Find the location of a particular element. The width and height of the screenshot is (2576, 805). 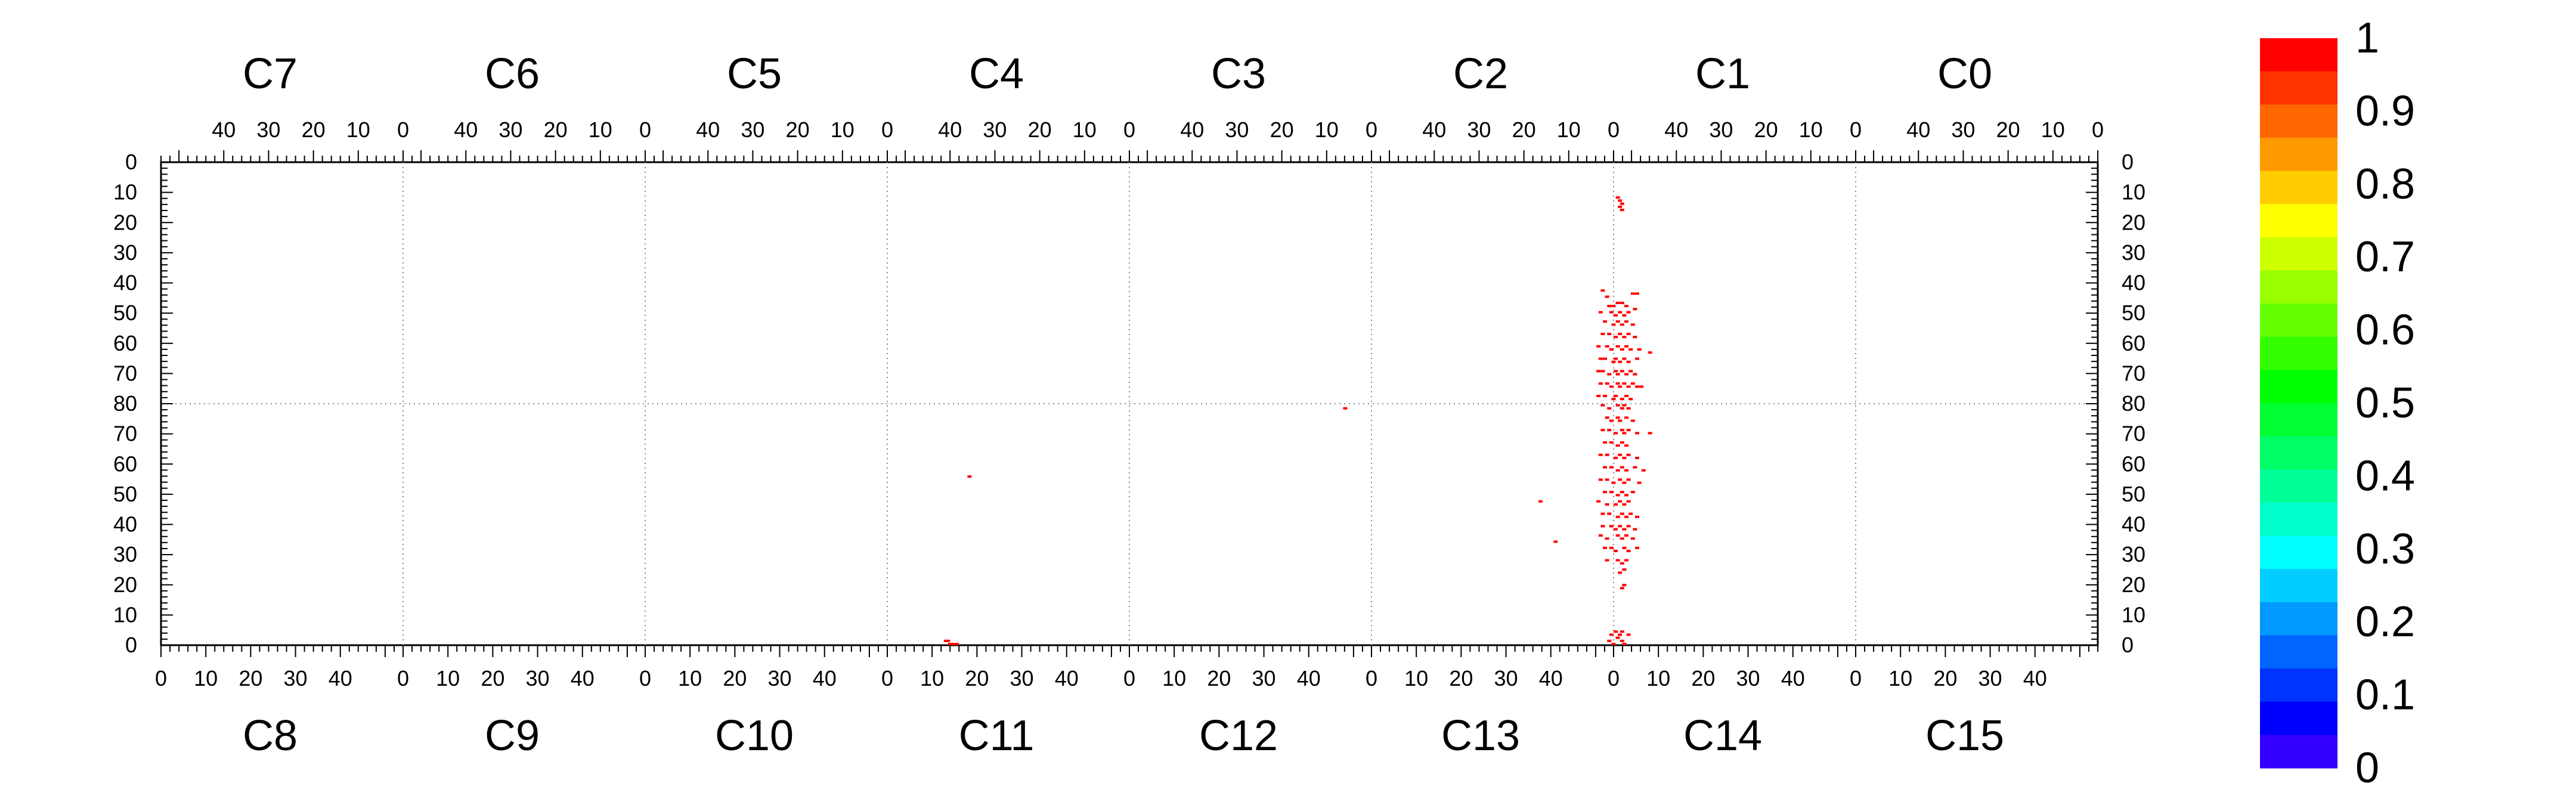

right-y-tick-label: 20 is located at coordinates (2134, 584).